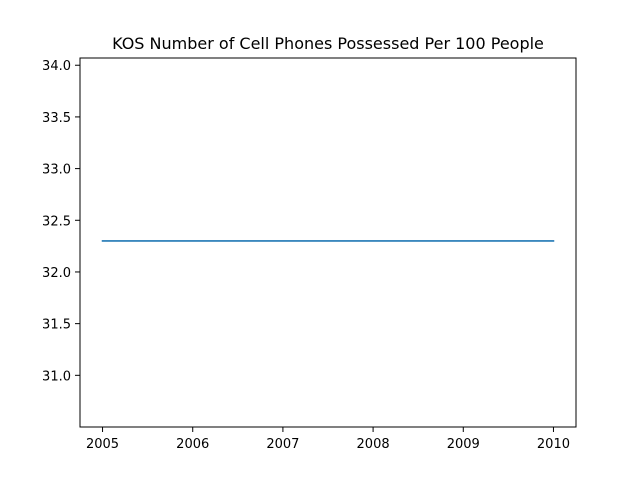 The width and height of the screenshot is (640, 484). What do you see at coordinates (56, 273) in the screenshot?
I see `y-tick-label: 32.0` at bounding box center [56, 273].